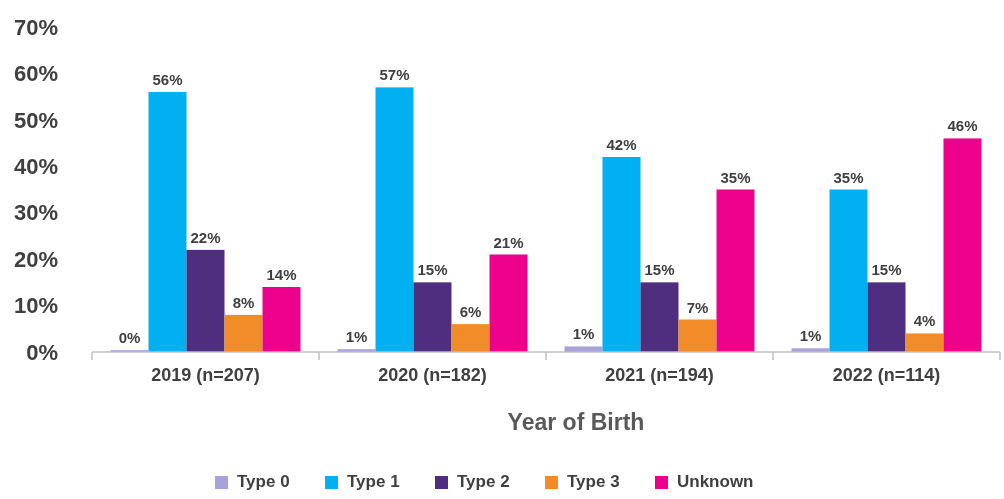  Describe the element at coordinates (42, 352) in the screenshot. I see `y-tick-label: 0%` at that location.